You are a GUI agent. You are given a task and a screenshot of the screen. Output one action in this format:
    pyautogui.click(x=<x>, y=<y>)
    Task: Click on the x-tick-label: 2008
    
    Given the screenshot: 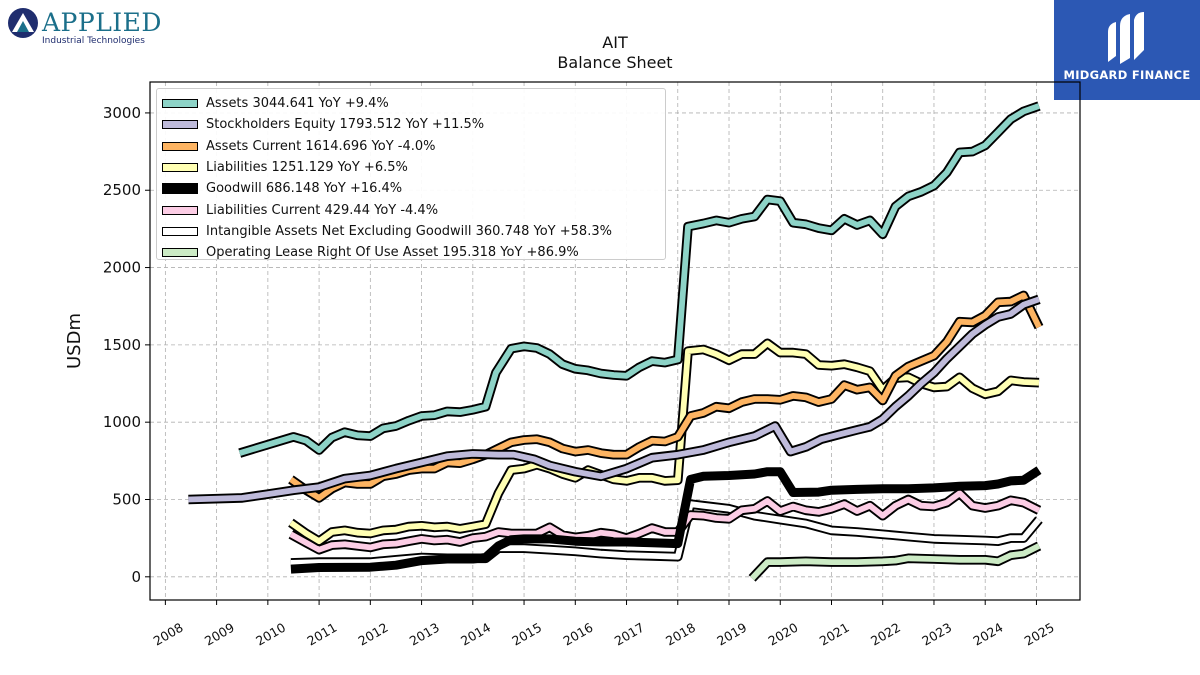 What is the action you would take?
    pyautogui.click(x=168, y=634)
    